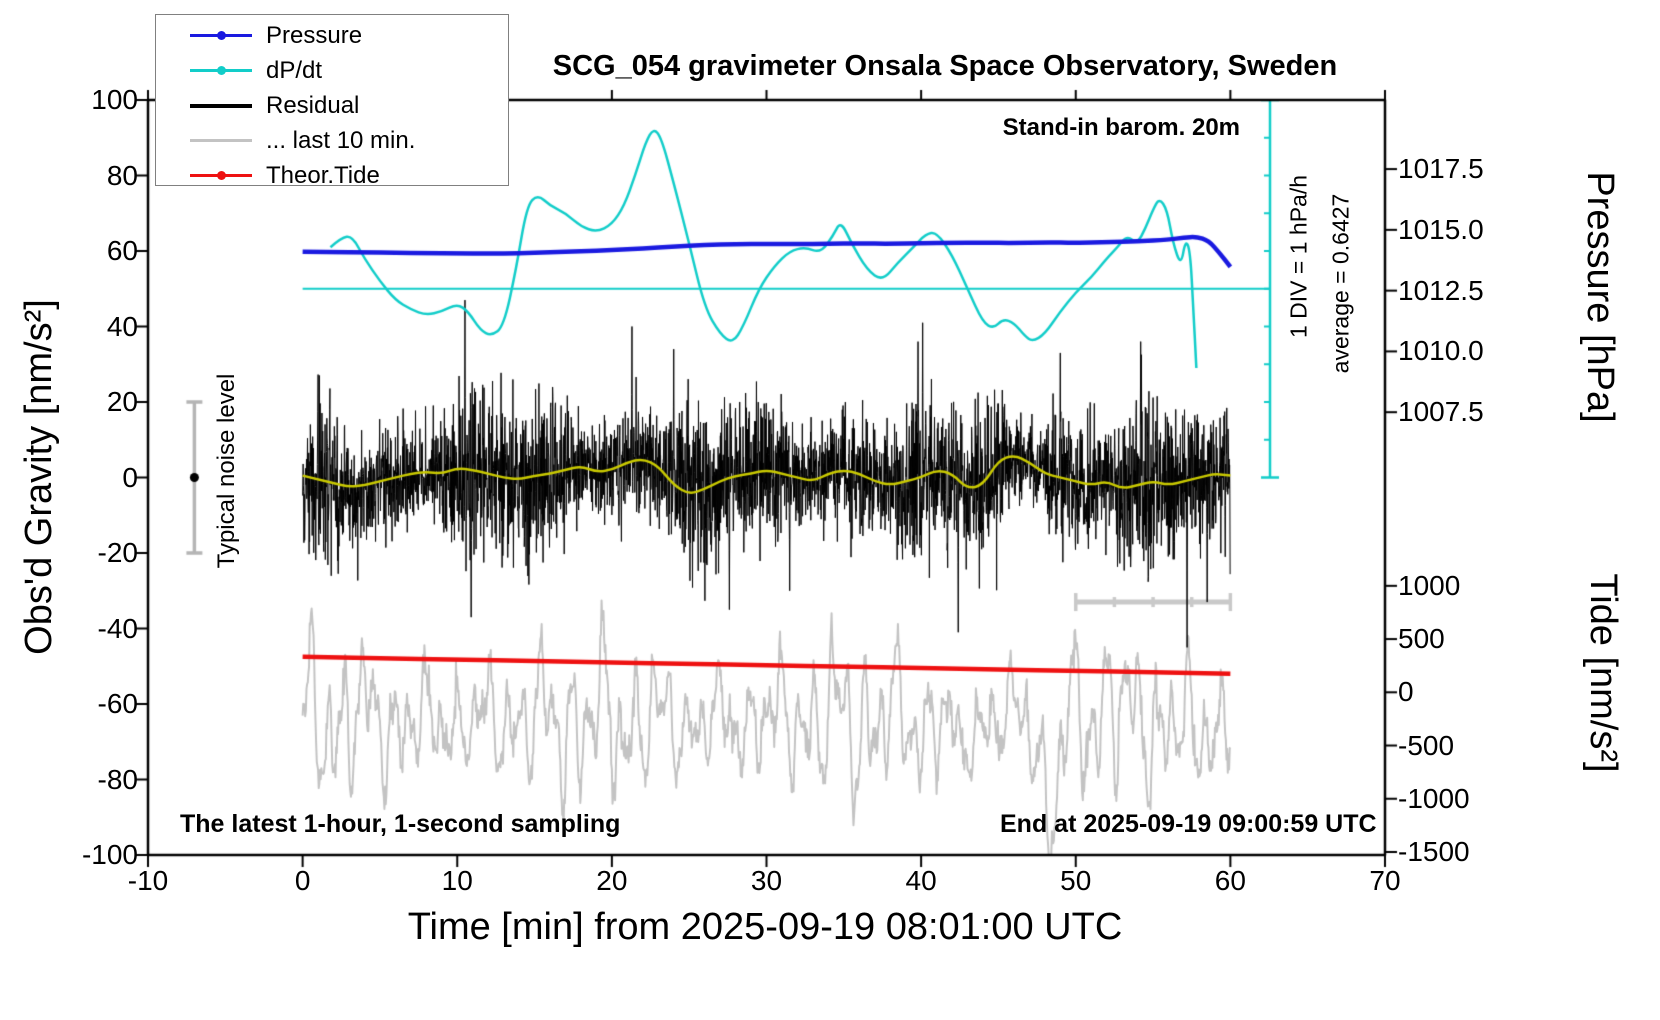  Describe the element at coordinates (1406, 692) in the screenshot. I see `tide-tick-label: 0` at that location.